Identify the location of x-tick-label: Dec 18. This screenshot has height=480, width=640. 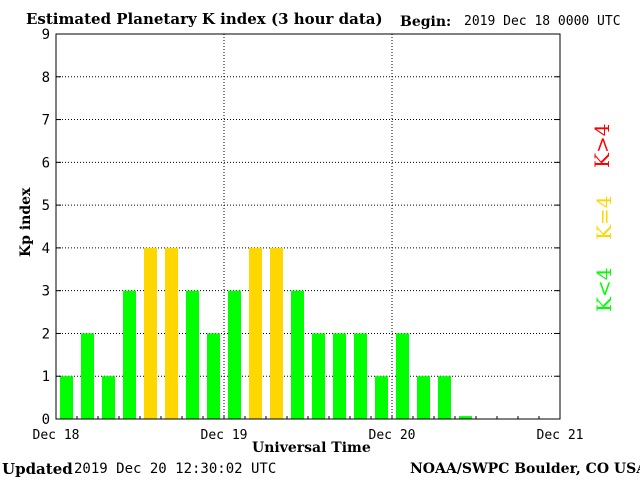
(56, 435).